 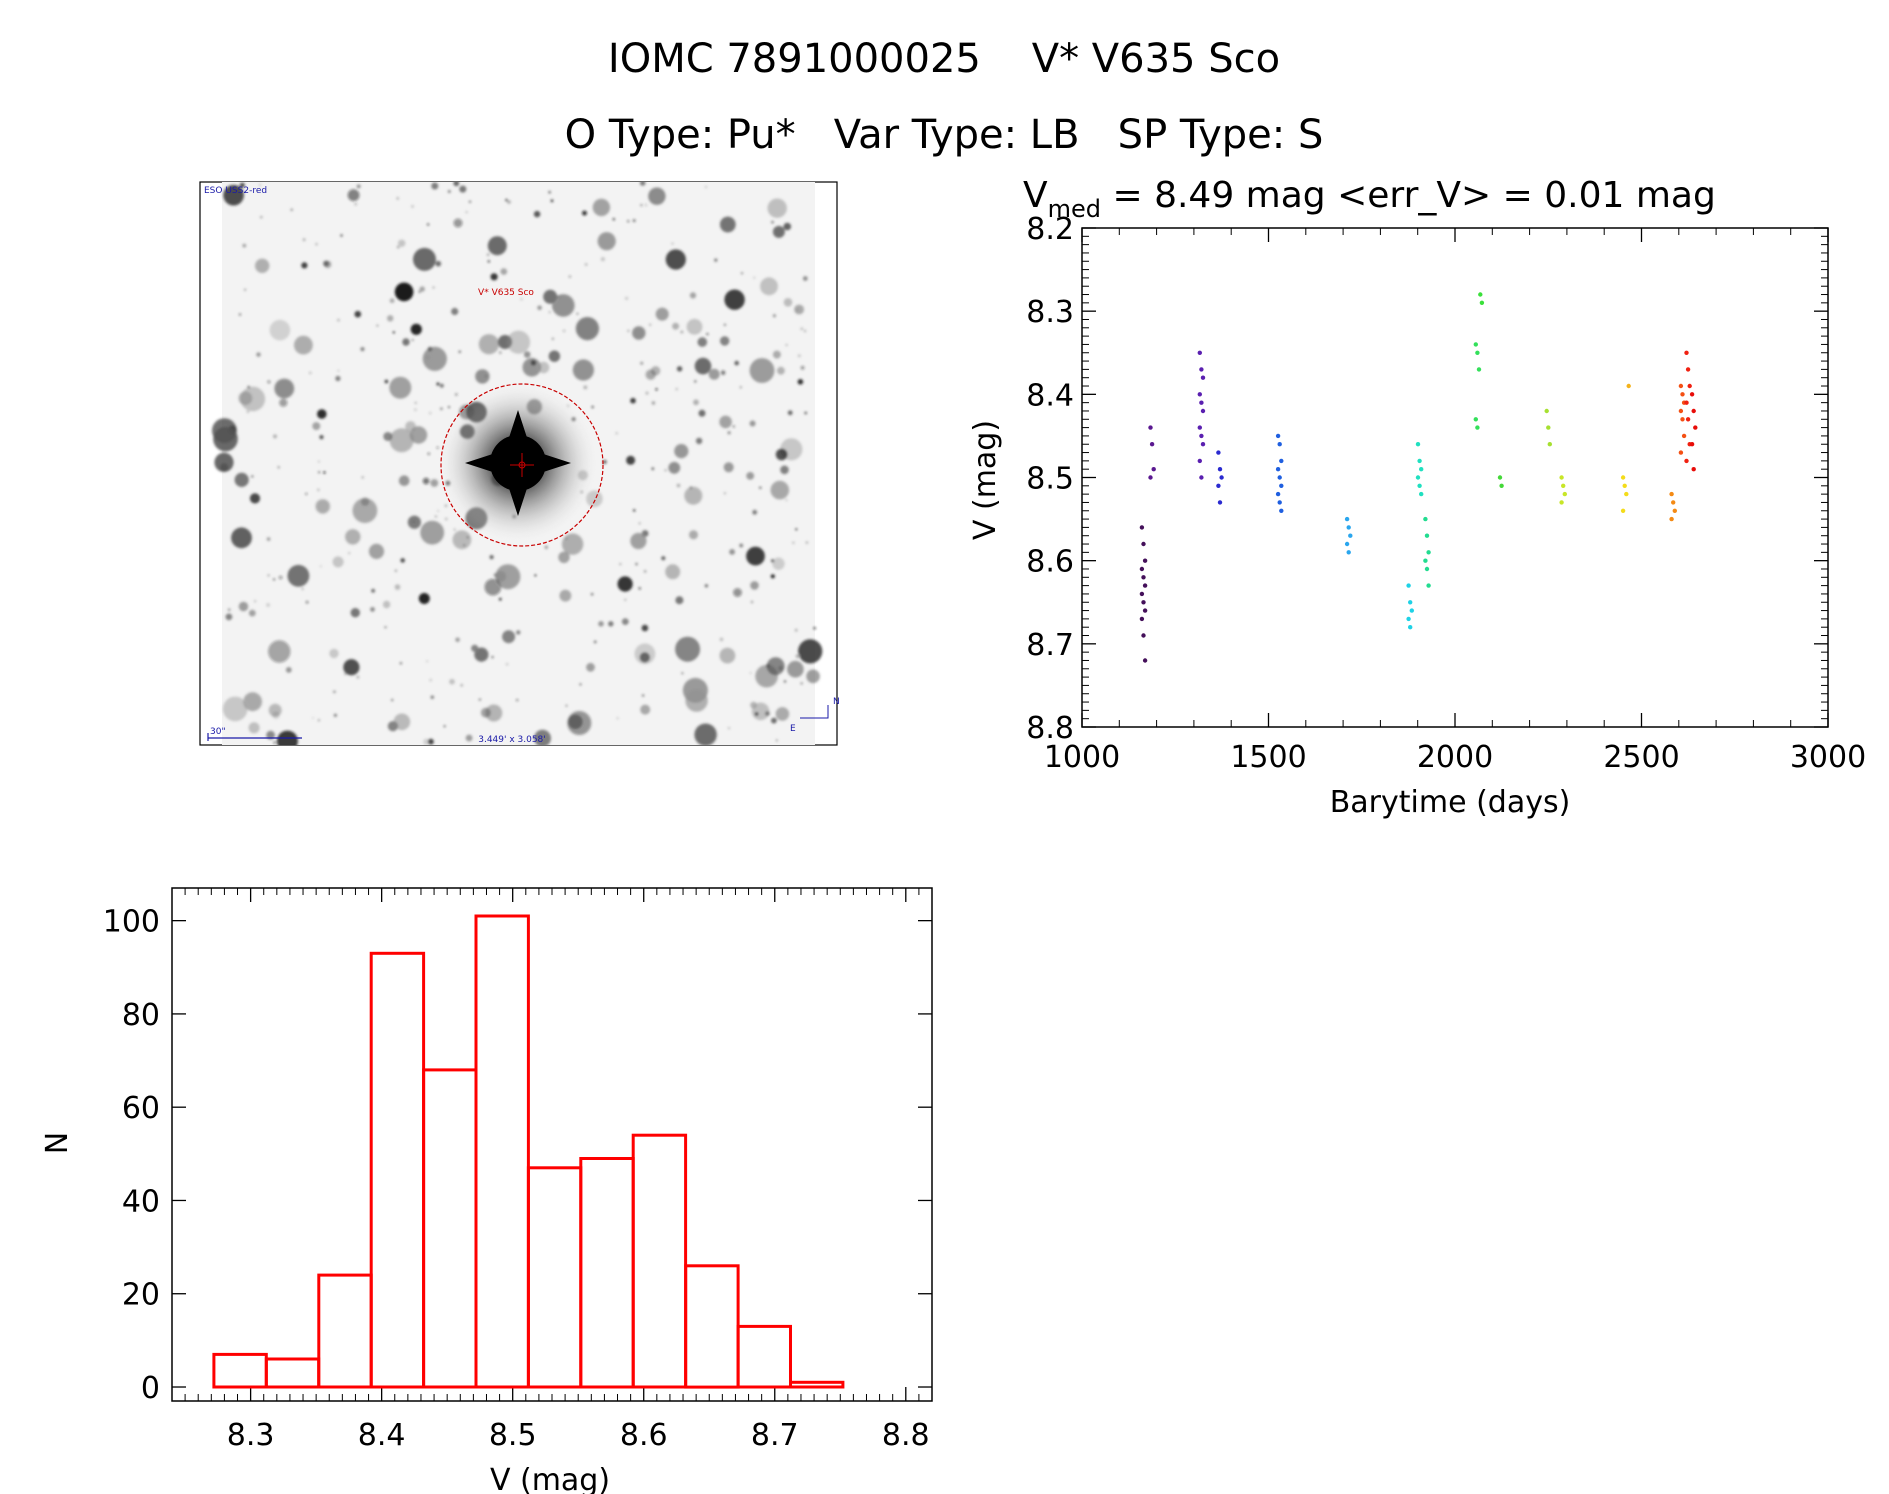 What do you see at coordinates (607, 1273) in the screenshot?
I see `histogram-bar` at bounding box center [607, 1273].